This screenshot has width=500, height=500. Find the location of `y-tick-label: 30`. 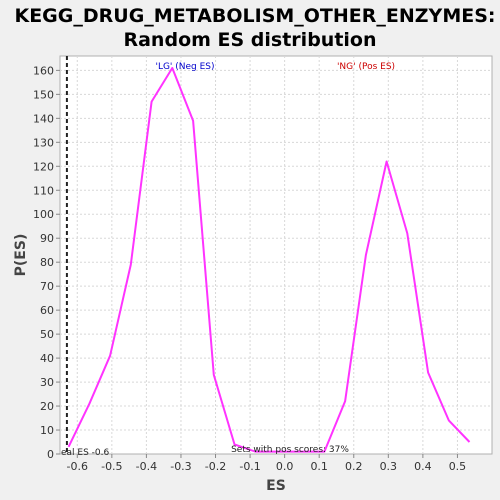

y-tick-label: 30 is located at coordinates (47, 382).